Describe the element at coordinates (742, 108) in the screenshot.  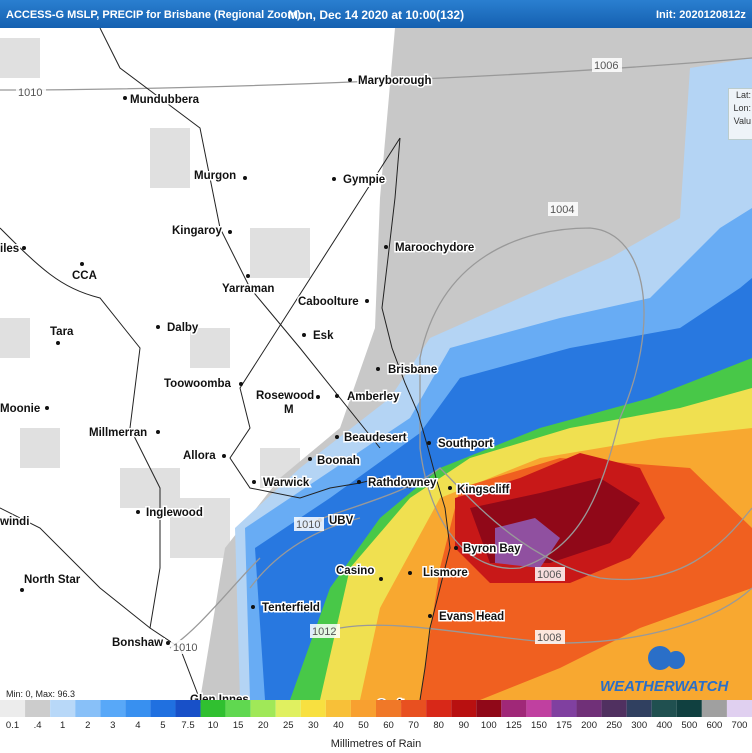
I see `info-lon: Lon:` at that location.